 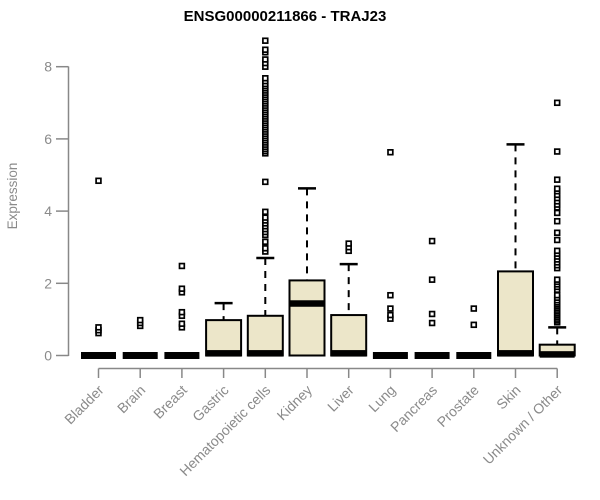 What do you see at coordinates (285, 16) in the screenshot?
I see `chart-title: ENSG00000211866 - TRAJ23` at bounding box center [285, 16].